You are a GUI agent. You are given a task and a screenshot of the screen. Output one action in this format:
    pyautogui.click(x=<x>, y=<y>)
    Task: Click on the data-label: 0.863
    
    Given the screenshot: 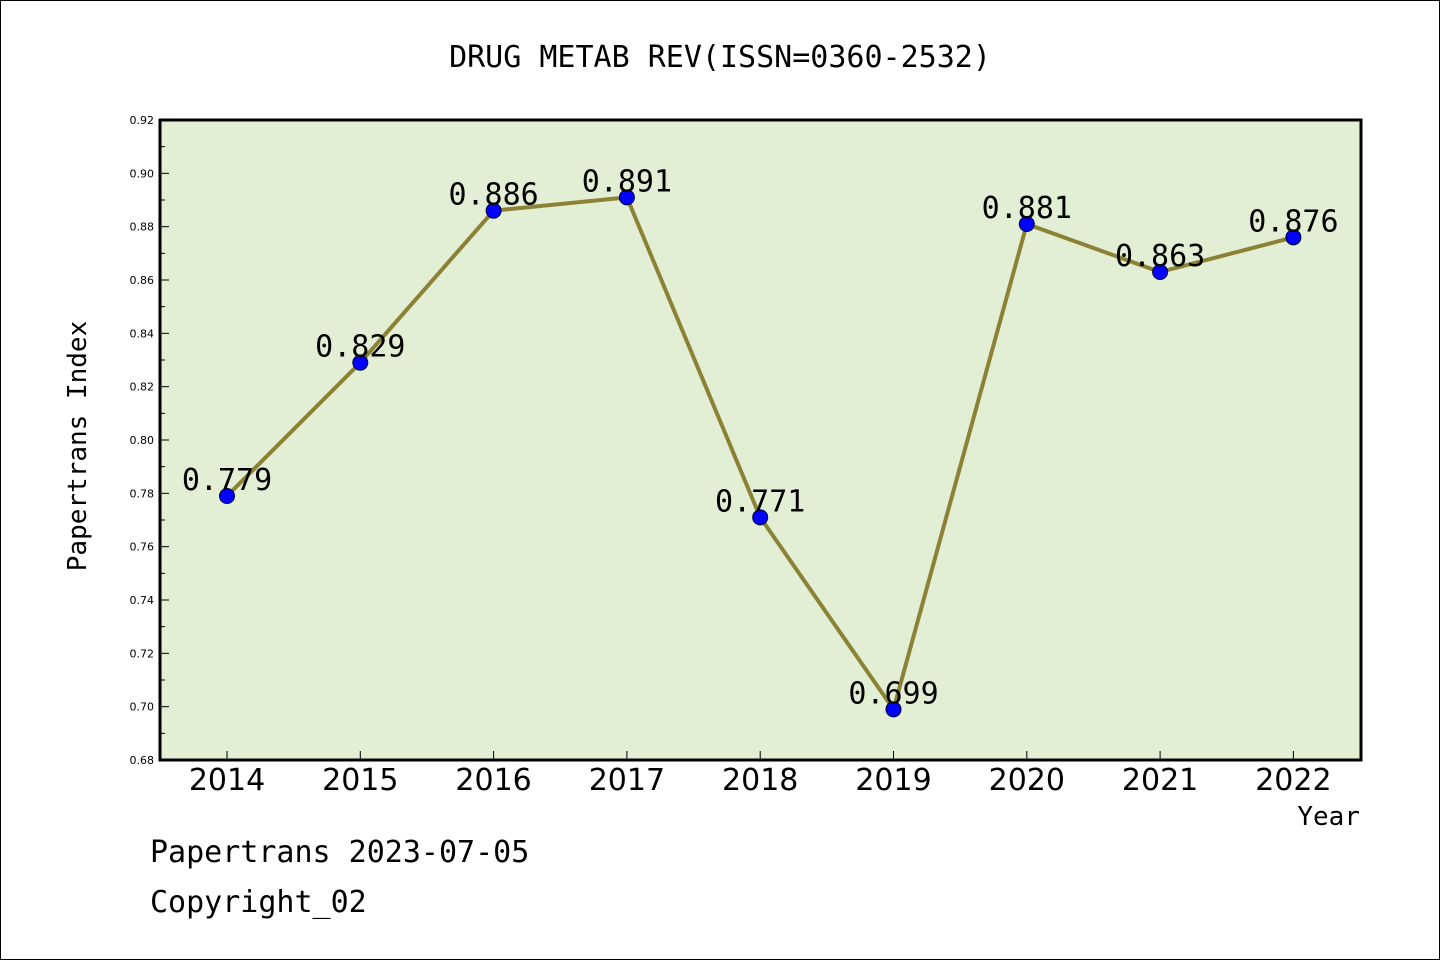 What is the action you would take?
    pyautogui.click(x=1160, y=256)
    